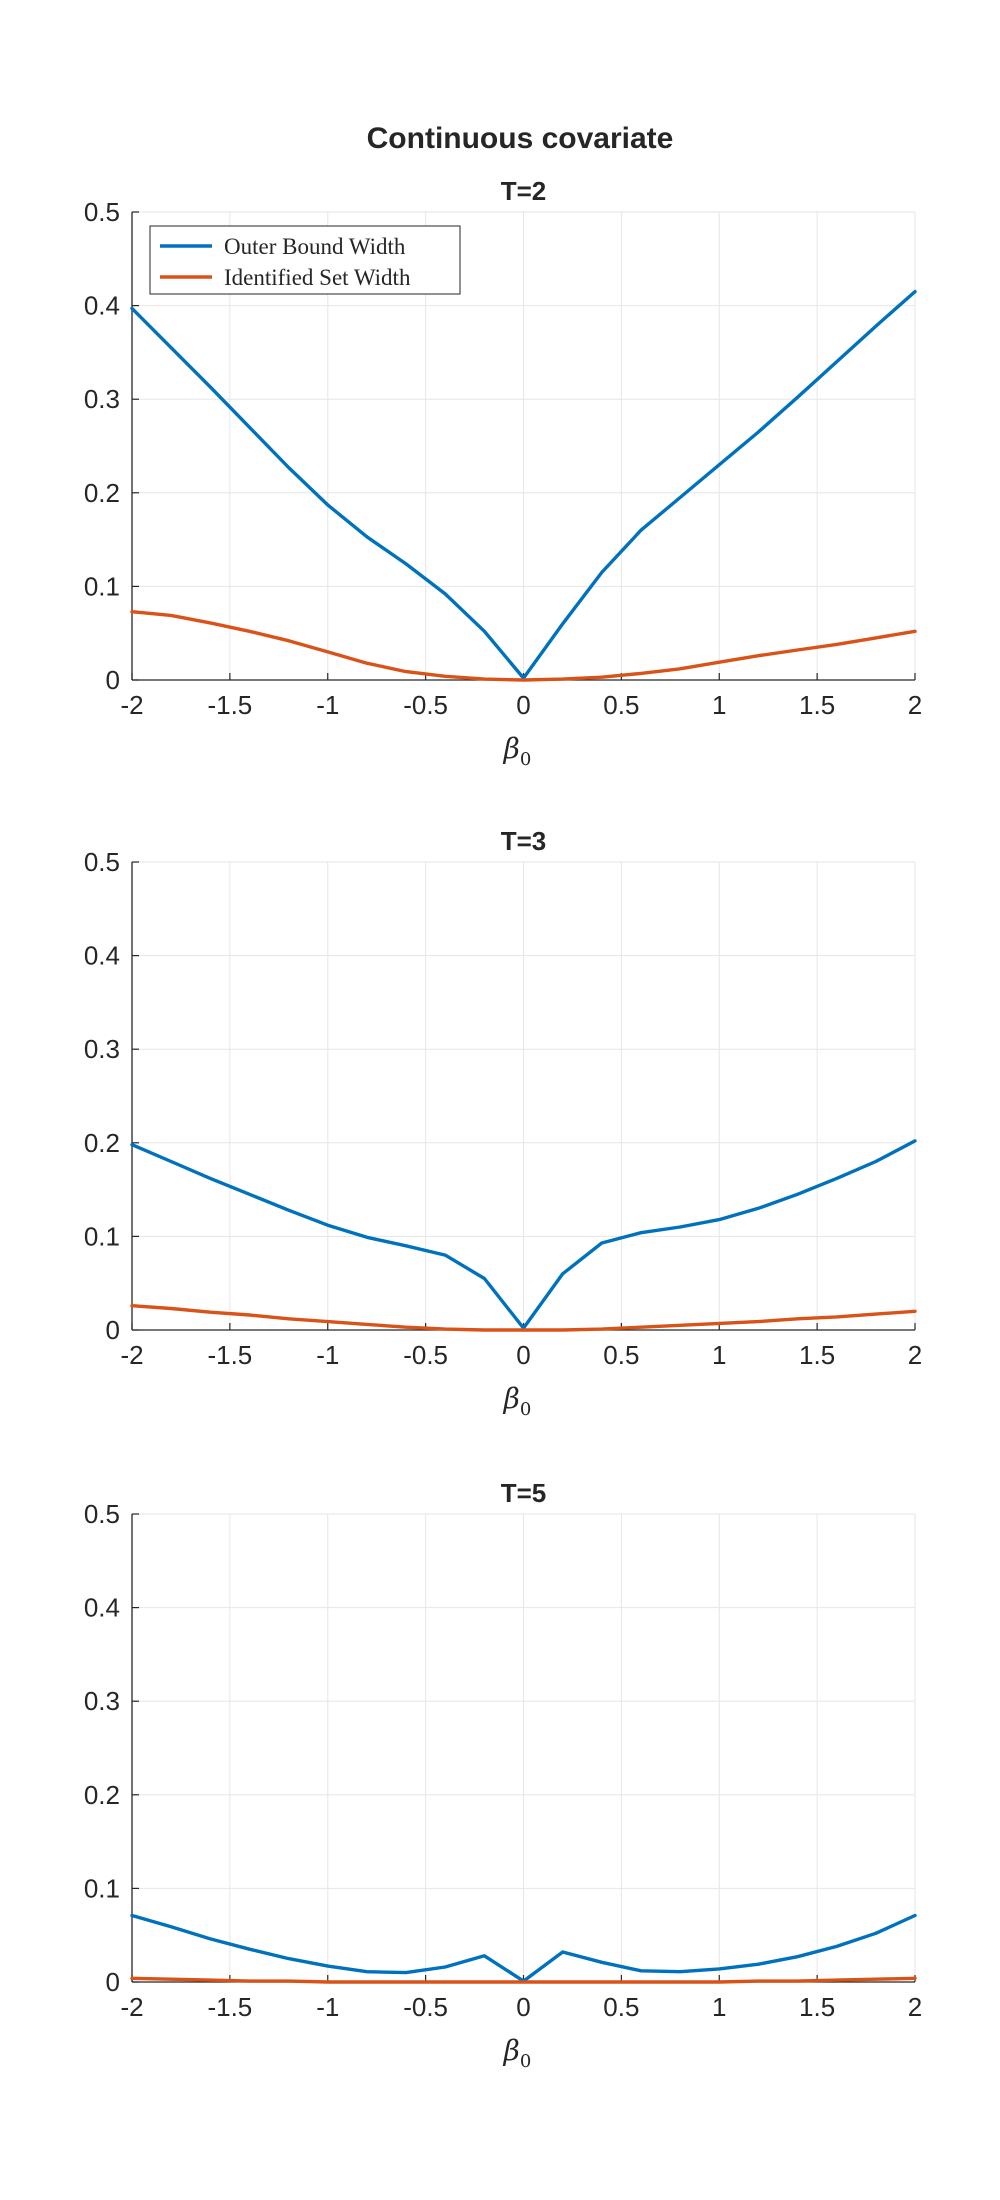 The image size is (1000, 2200). Describe the element at coordinates (524, 1493) in the screenshot. I see `subplot-title: T=5` at that location.